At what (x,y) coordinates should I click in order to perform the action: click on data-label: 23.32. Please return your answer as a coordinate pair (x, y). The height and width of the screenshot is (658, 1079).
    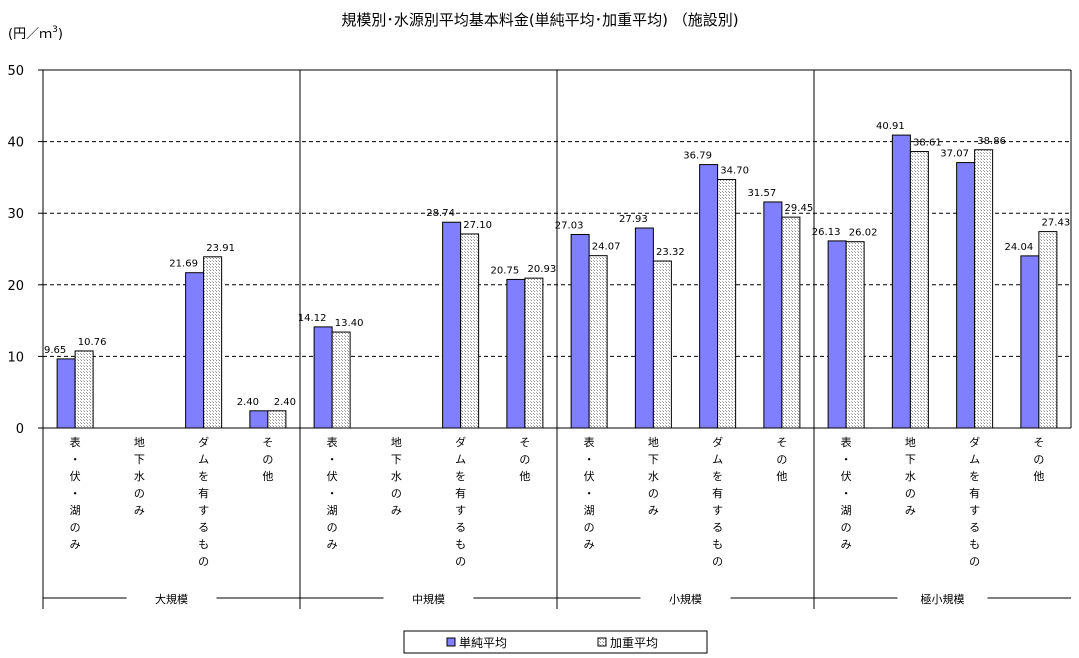
    Looking at the image, I should click on (670, 252).